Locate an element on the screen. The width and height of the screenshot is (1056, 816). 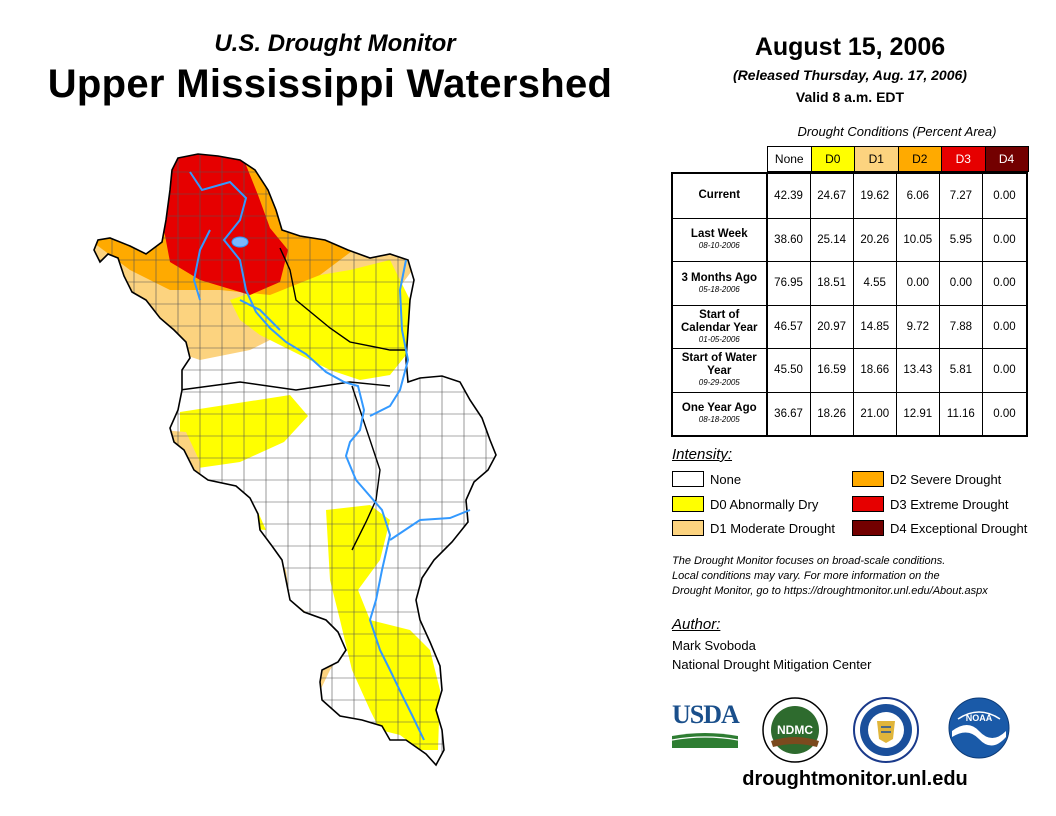
ndmc-logo: NDMC is located at coordinates (795, 730).